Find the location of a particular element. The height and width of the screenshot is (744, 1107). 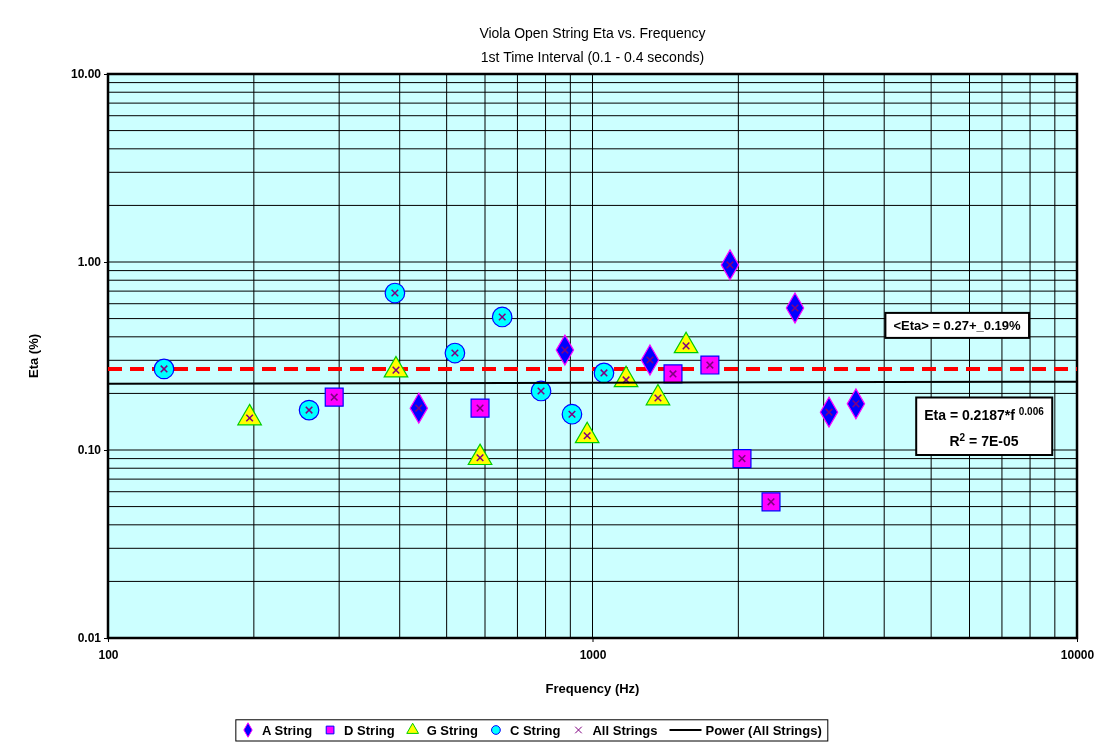

legend-label: D String is located at coordinates (369, 730).